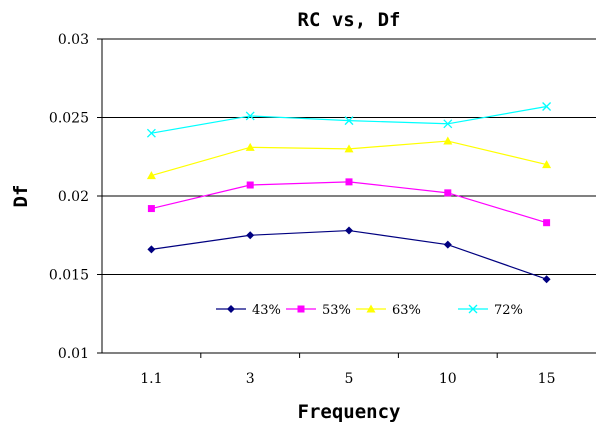  Describe the element at coordinates (151, 379) in the screenshot. I see `x-tick-label: 1.1` at that location.